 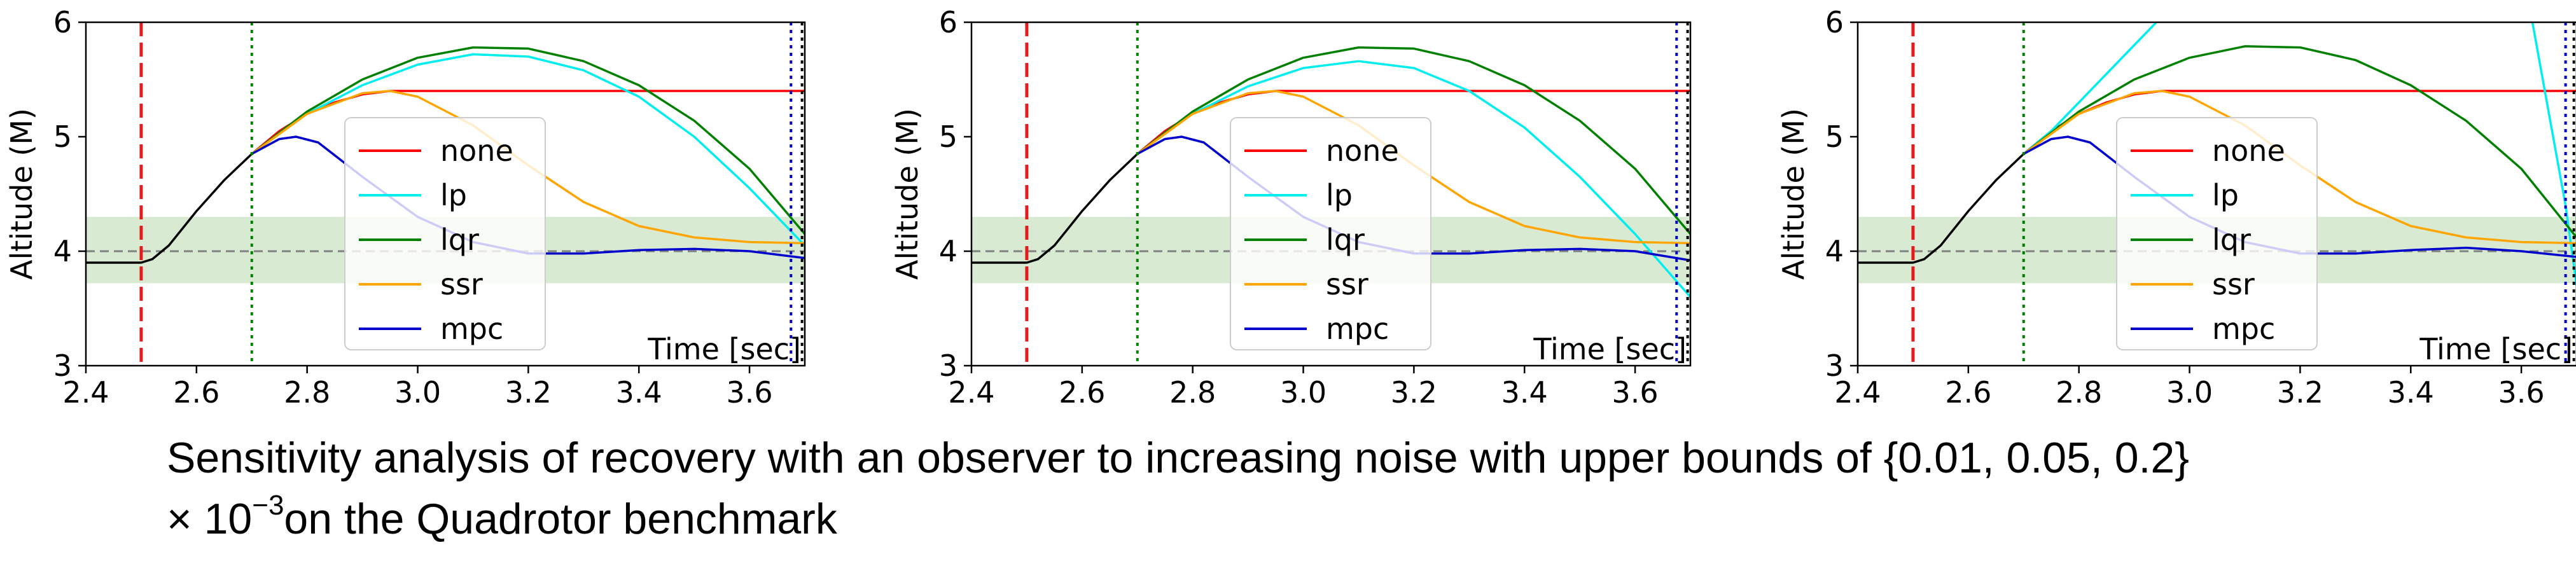 I want to click on caption-multiplier: × 10, so click(x=210, y=519).